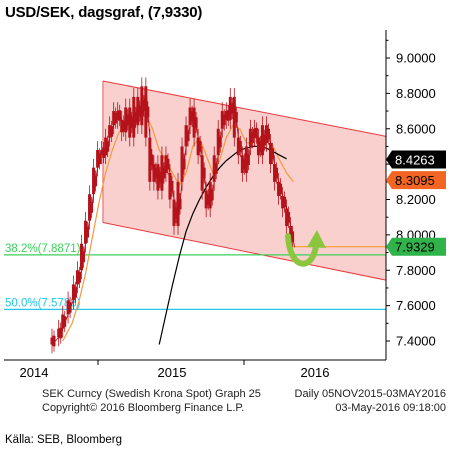  I want to click on price-tags: 8.4263 8.3095 7.9329, so click(416, 203).